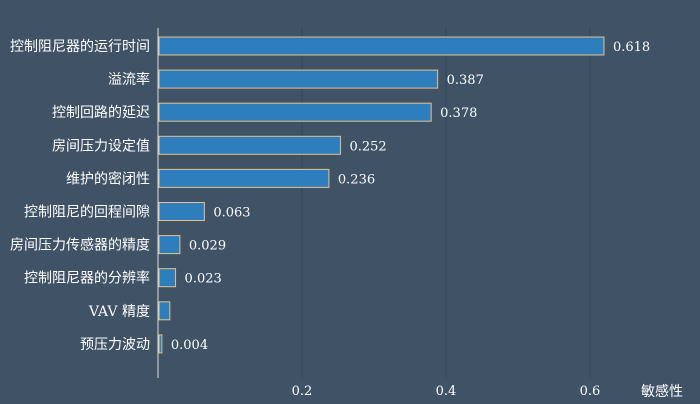  What do you see at coordinates (115, 345) in the screenshot?
I see `category-label: 预压力波动` at bounding box center [115, 345].